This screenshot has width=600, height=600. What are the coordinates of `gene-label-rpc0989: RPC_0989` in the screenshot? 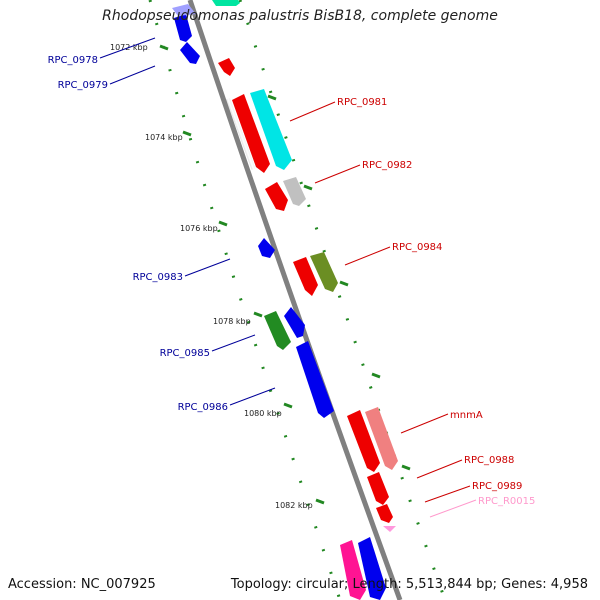 It's located at (497, 486).